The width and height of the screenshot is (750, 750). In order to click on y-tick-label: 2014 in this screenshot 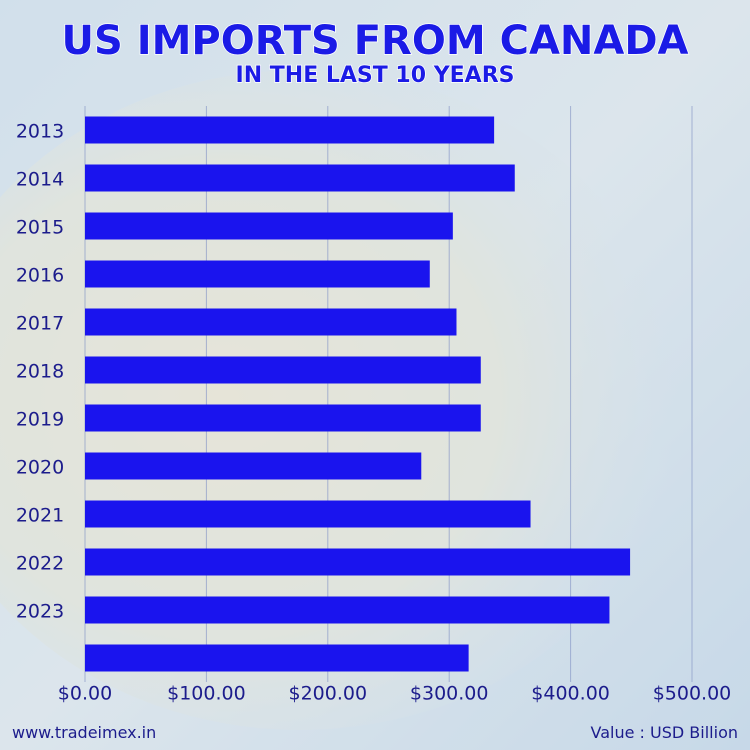, I will do `click(40, 180)`.